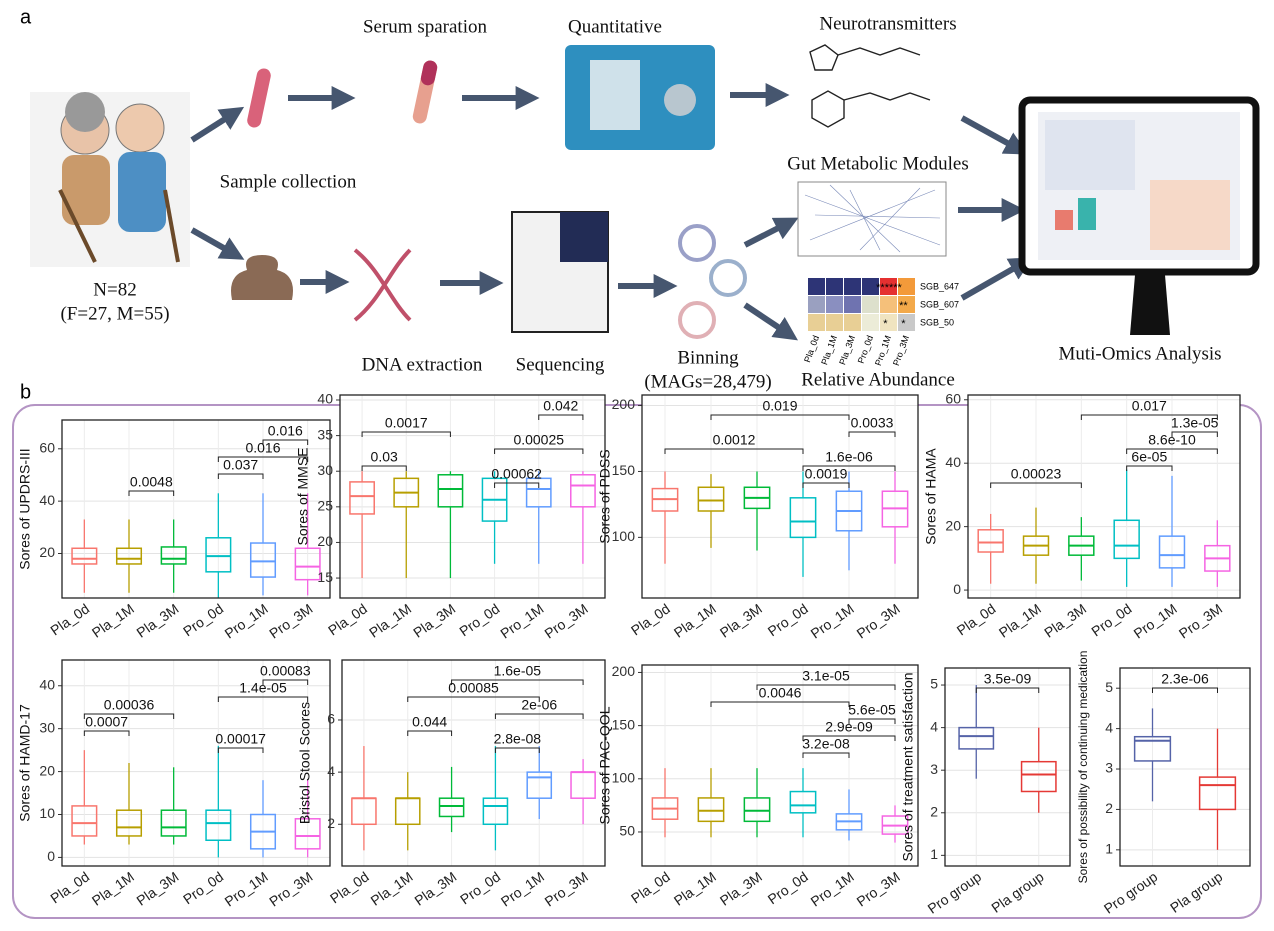 The image size is (1274, 931). Describe the element at coordinates (934, 726) in the screenshot. I see `y-tick-label: 4` at that location.